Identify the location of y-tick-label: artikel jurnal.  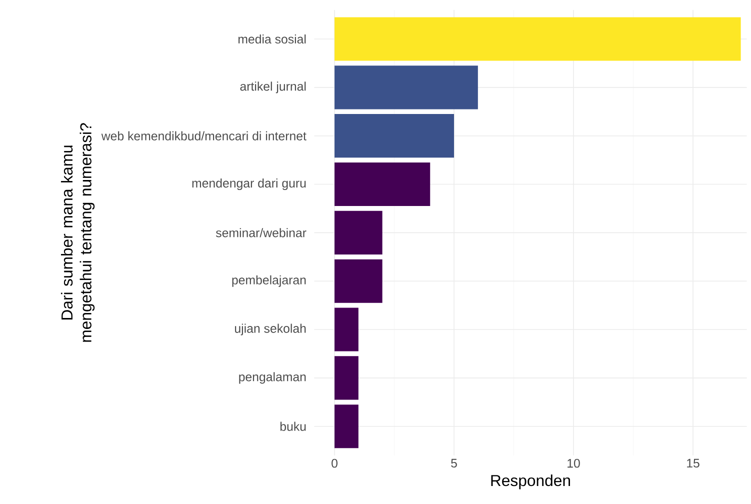
(273, 88).